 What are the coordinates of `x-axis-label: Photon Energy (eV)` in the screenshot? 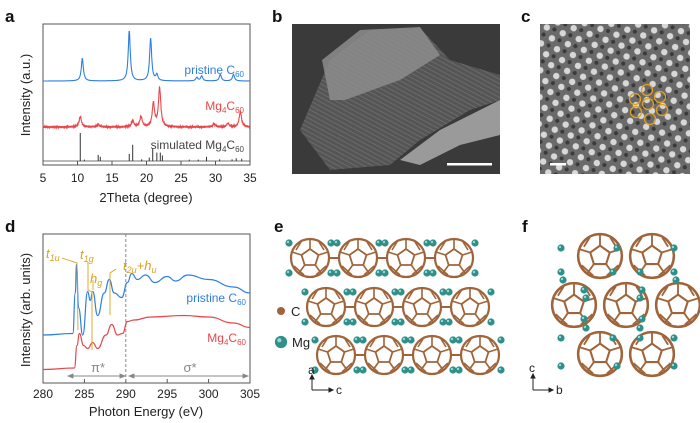 It's located at (146, 411).